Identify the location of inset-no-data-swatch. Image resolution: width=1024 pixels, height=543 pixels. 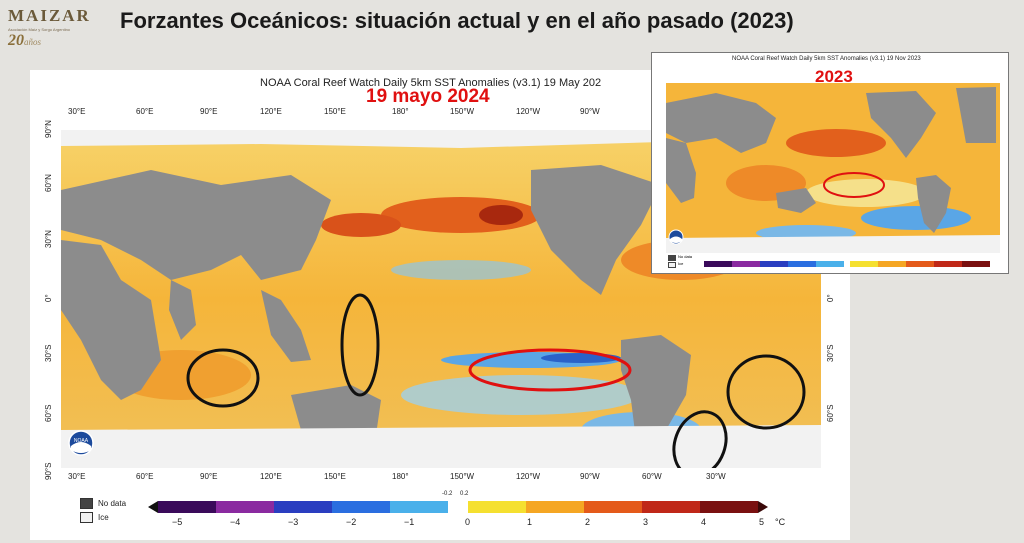
(672, 258).